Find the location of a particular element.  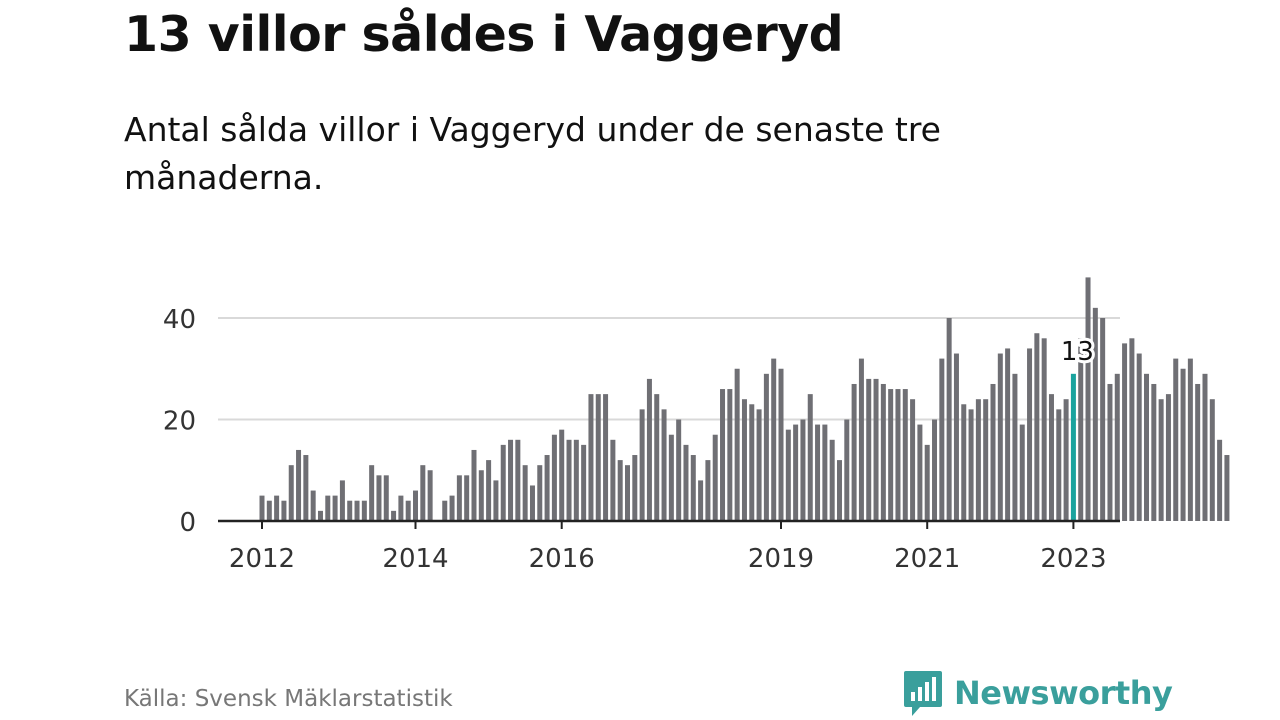

y-tick-label: 0 is located at coordinates (187, 523).